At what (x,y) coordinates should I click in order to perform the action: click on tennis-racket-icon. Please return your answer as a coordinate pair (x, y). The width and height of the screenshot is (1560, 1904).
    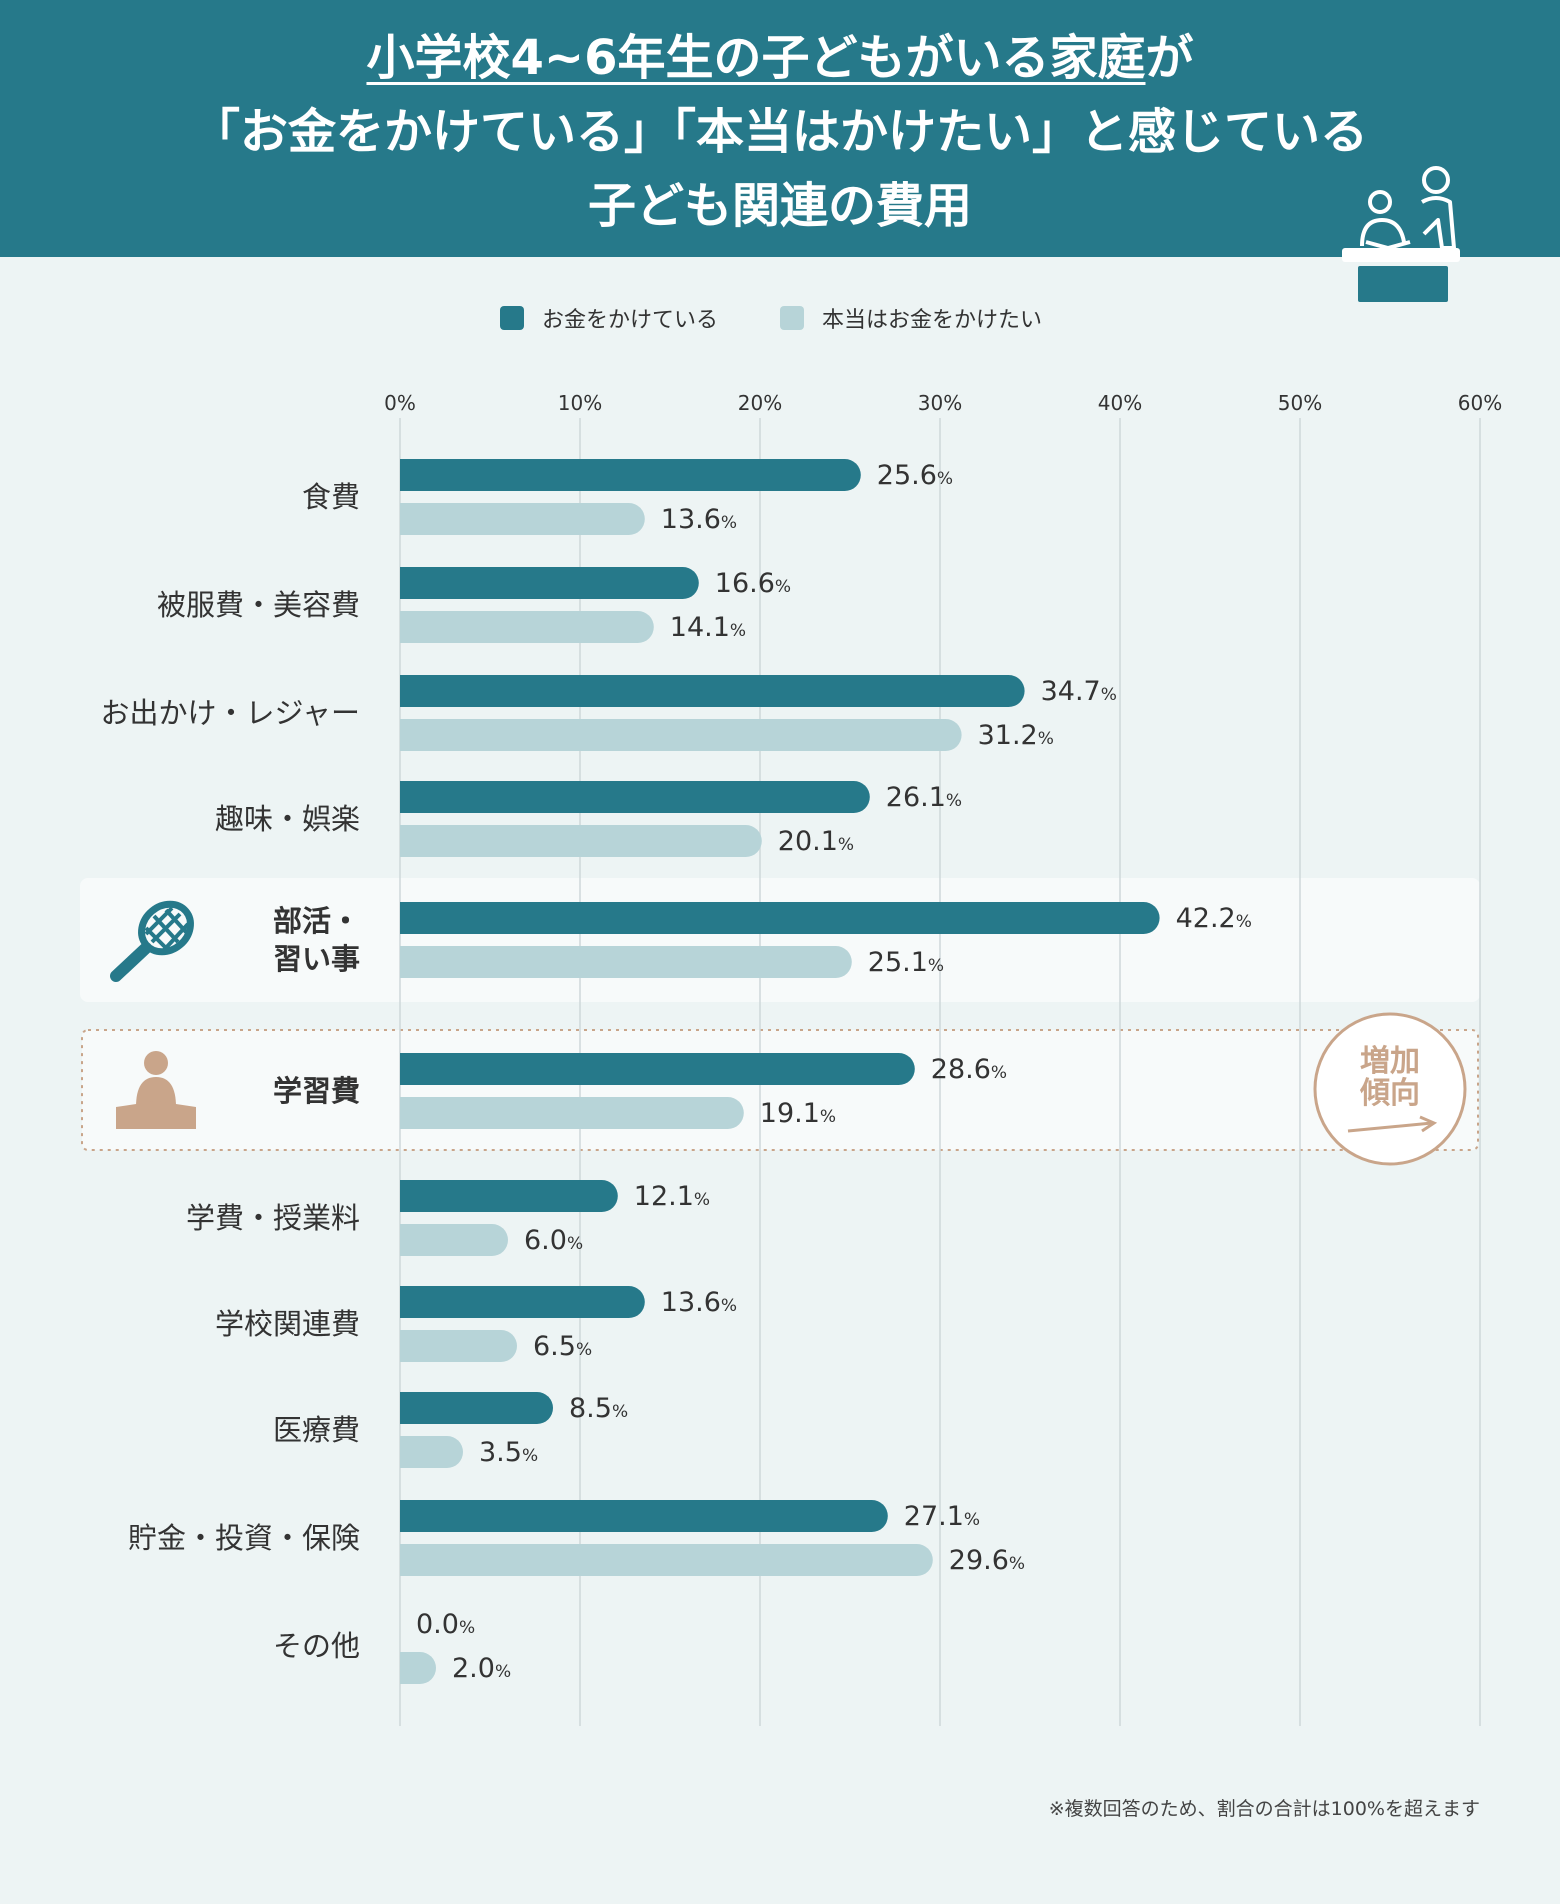
    Looking at the image, I should click on (152, 941).